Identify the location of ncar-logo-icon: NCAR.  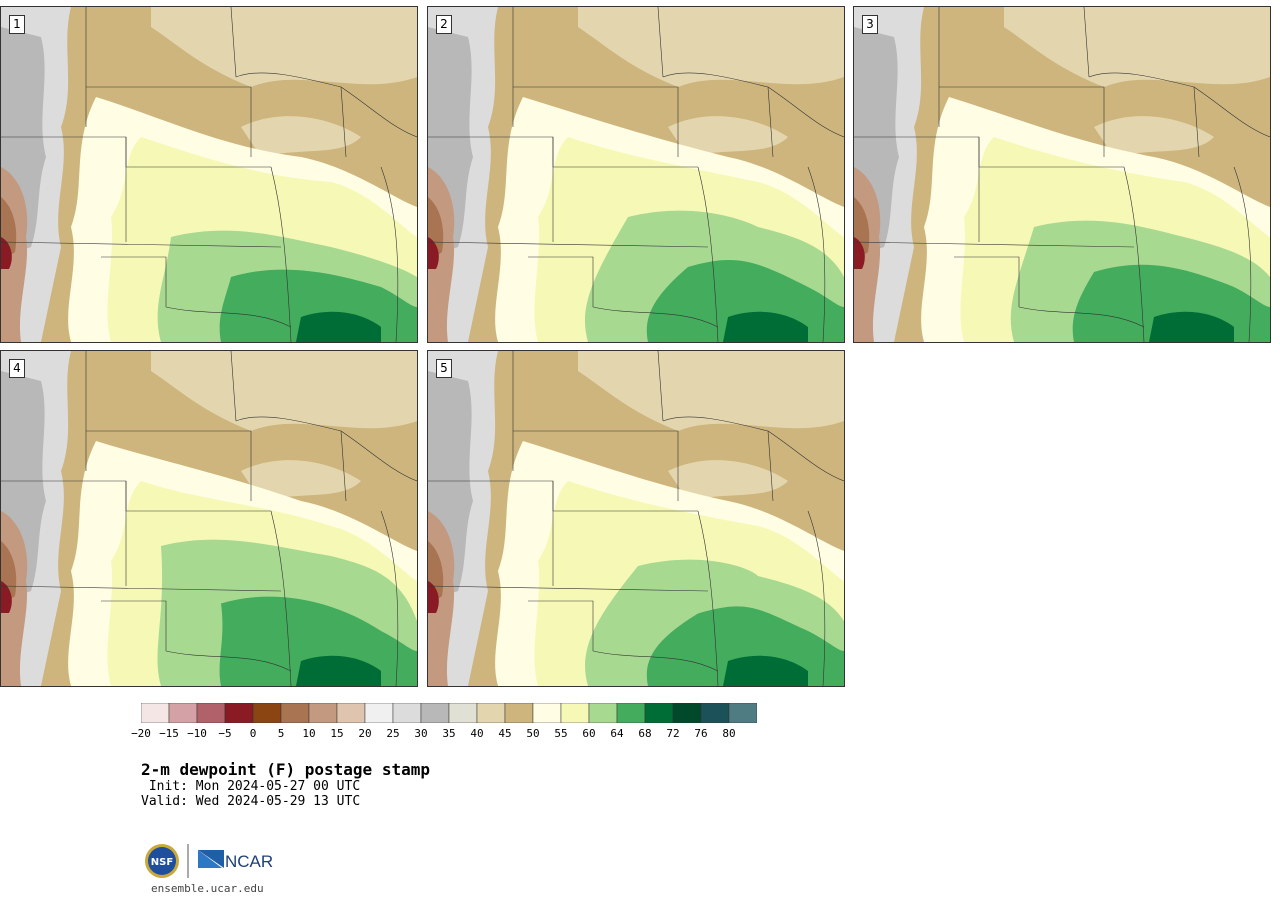
(235, 860).